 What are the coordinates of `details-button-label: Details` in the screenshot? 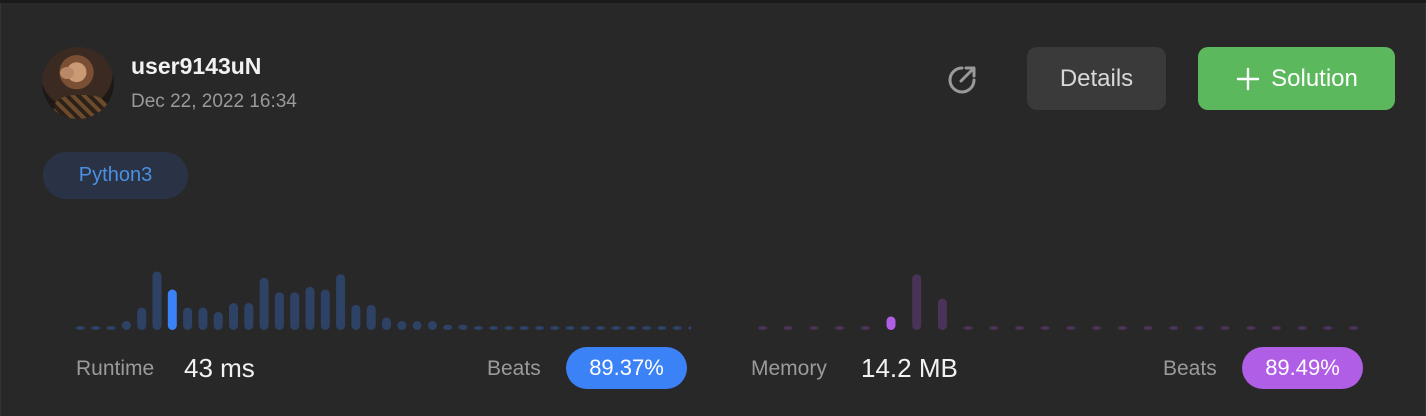 It's located at (1096, 78).